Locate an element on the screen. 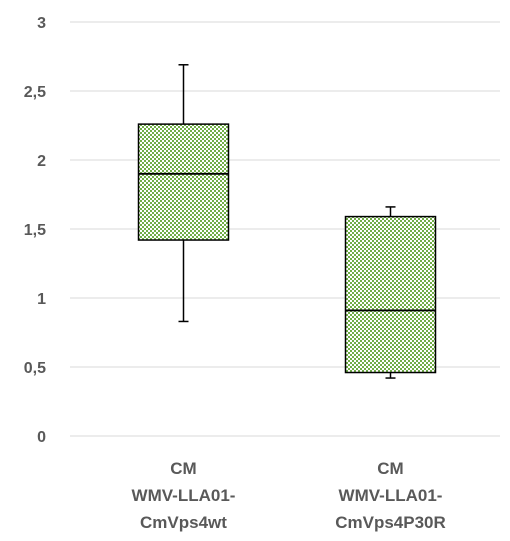  y-tick-label: 2,5 is located at coordinates (35, 92).